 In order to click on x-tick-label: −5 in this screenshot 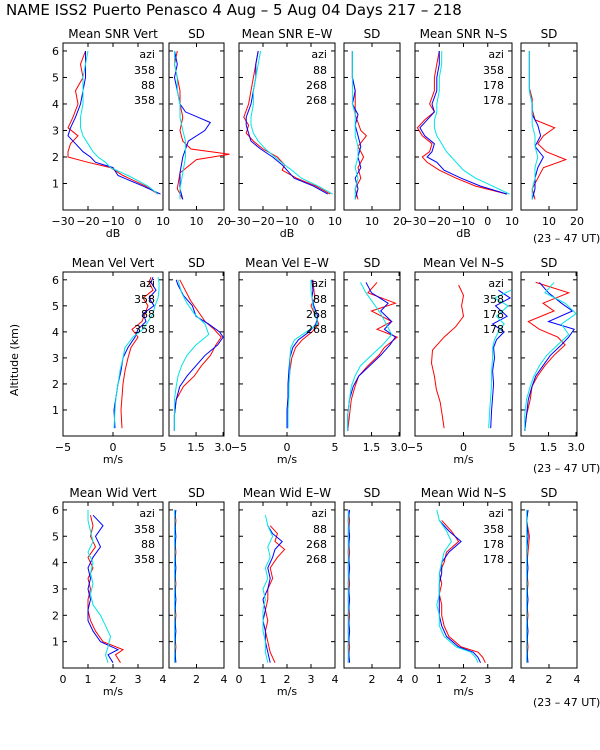, I will do `click(239, 447)`.